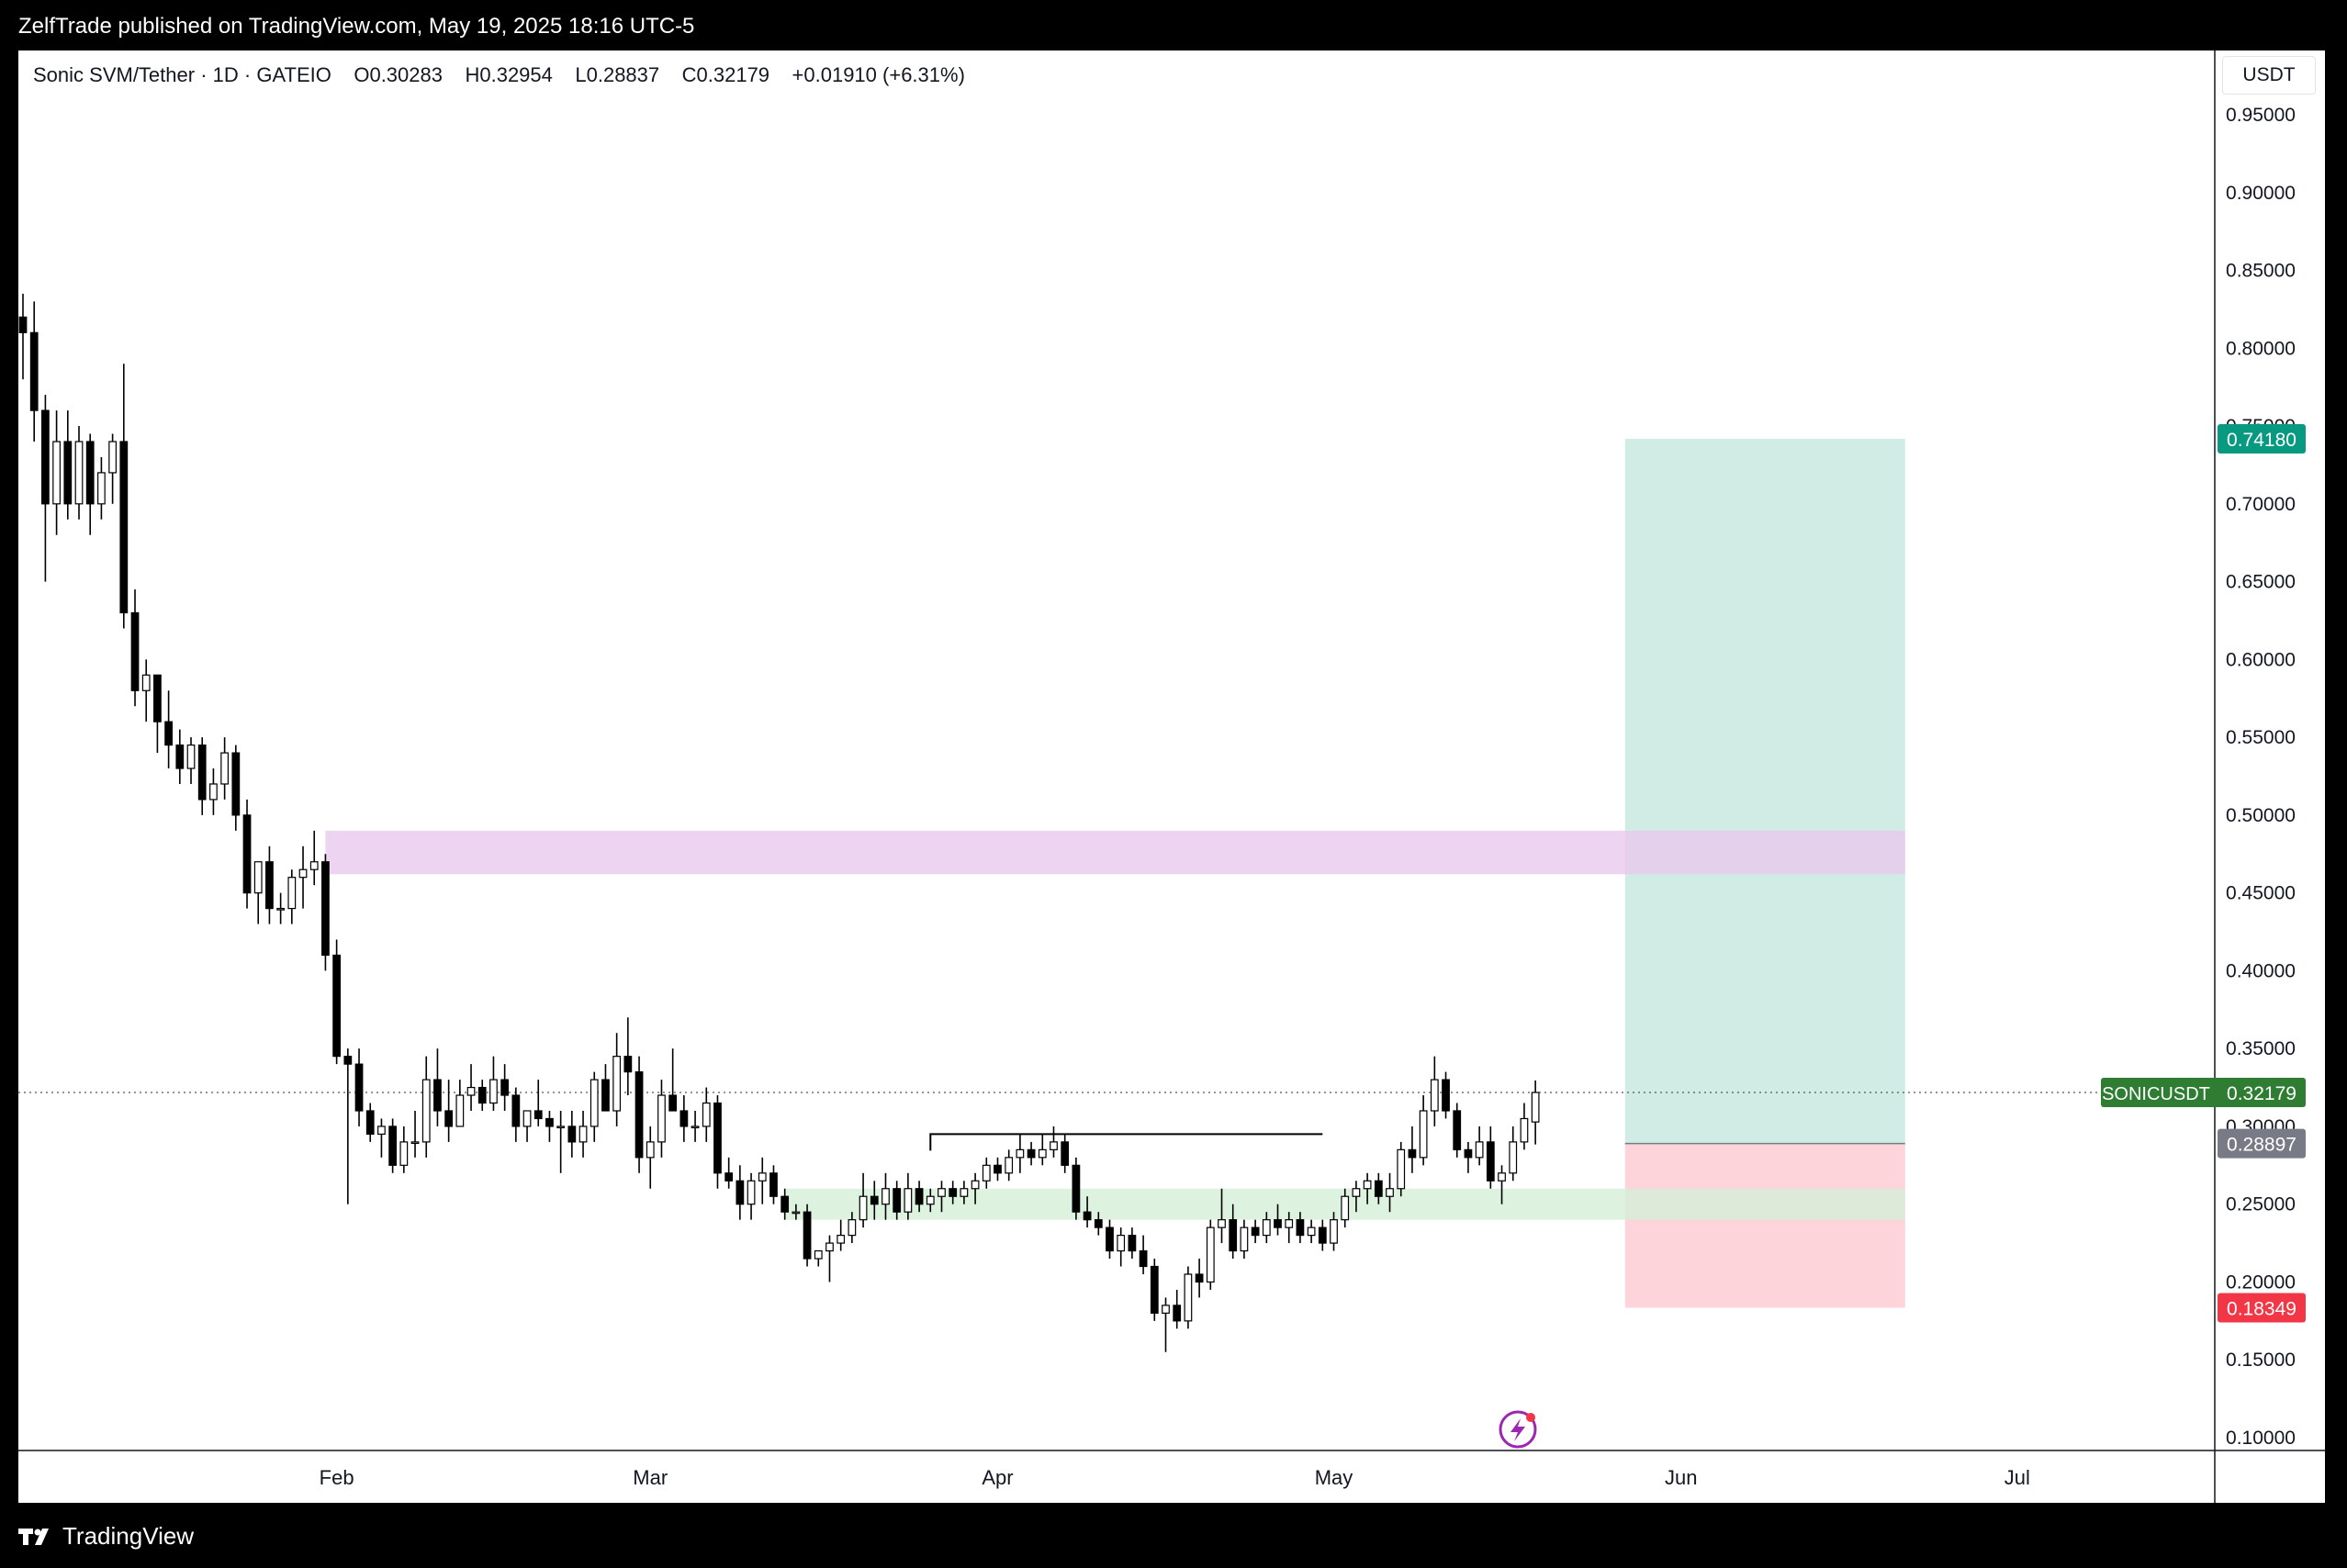 This screenshot has width=2347, height=1568. What do you see at coordinates (106, 1536) in the screenshot?
I see `tradingview-brand: TradingView` at bounding box center [106, 1536].